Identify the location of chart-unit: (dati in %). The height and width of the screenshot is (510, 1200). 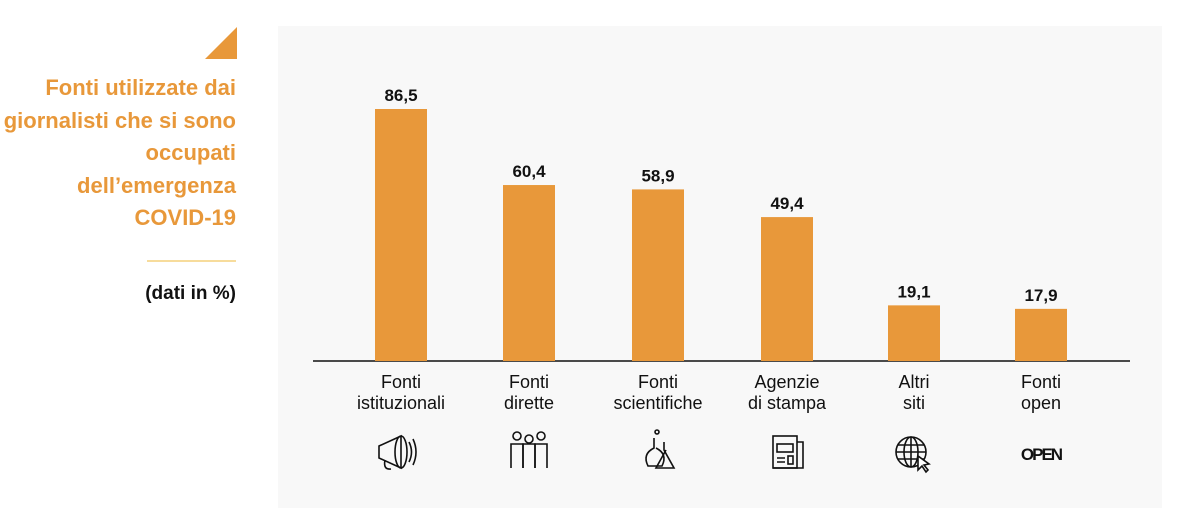
(190, 293).